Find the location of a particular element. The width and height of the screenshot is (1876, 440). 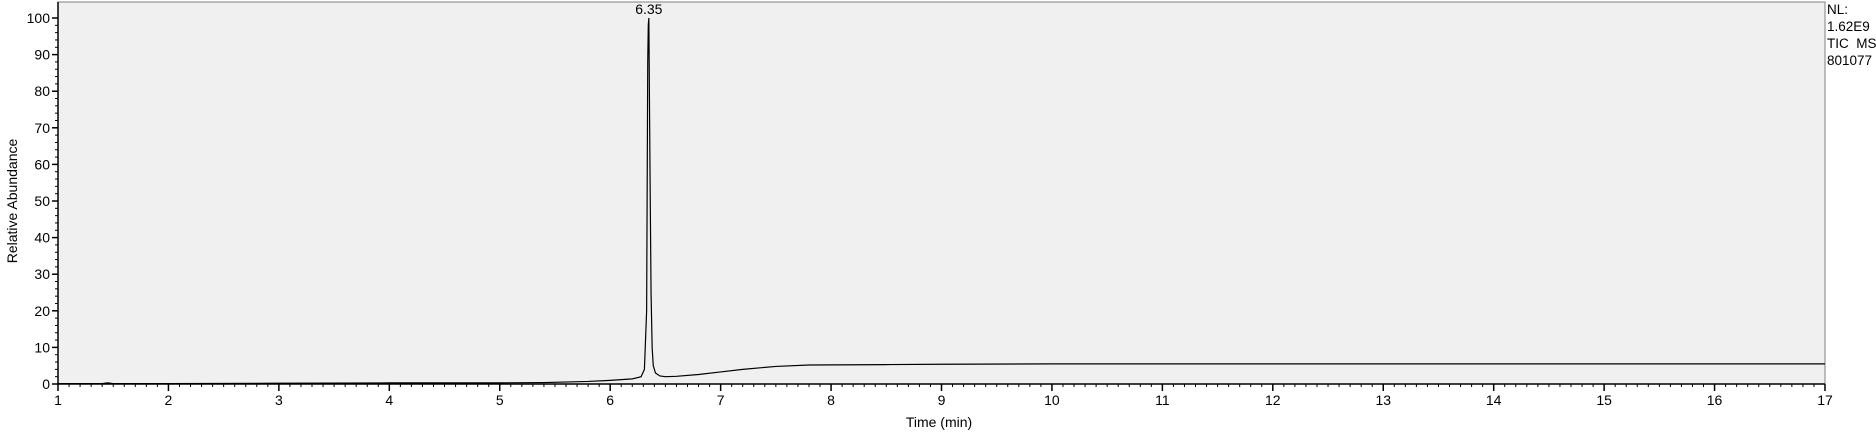

y-tick-label: 60 is located at coordinates (42, 164).